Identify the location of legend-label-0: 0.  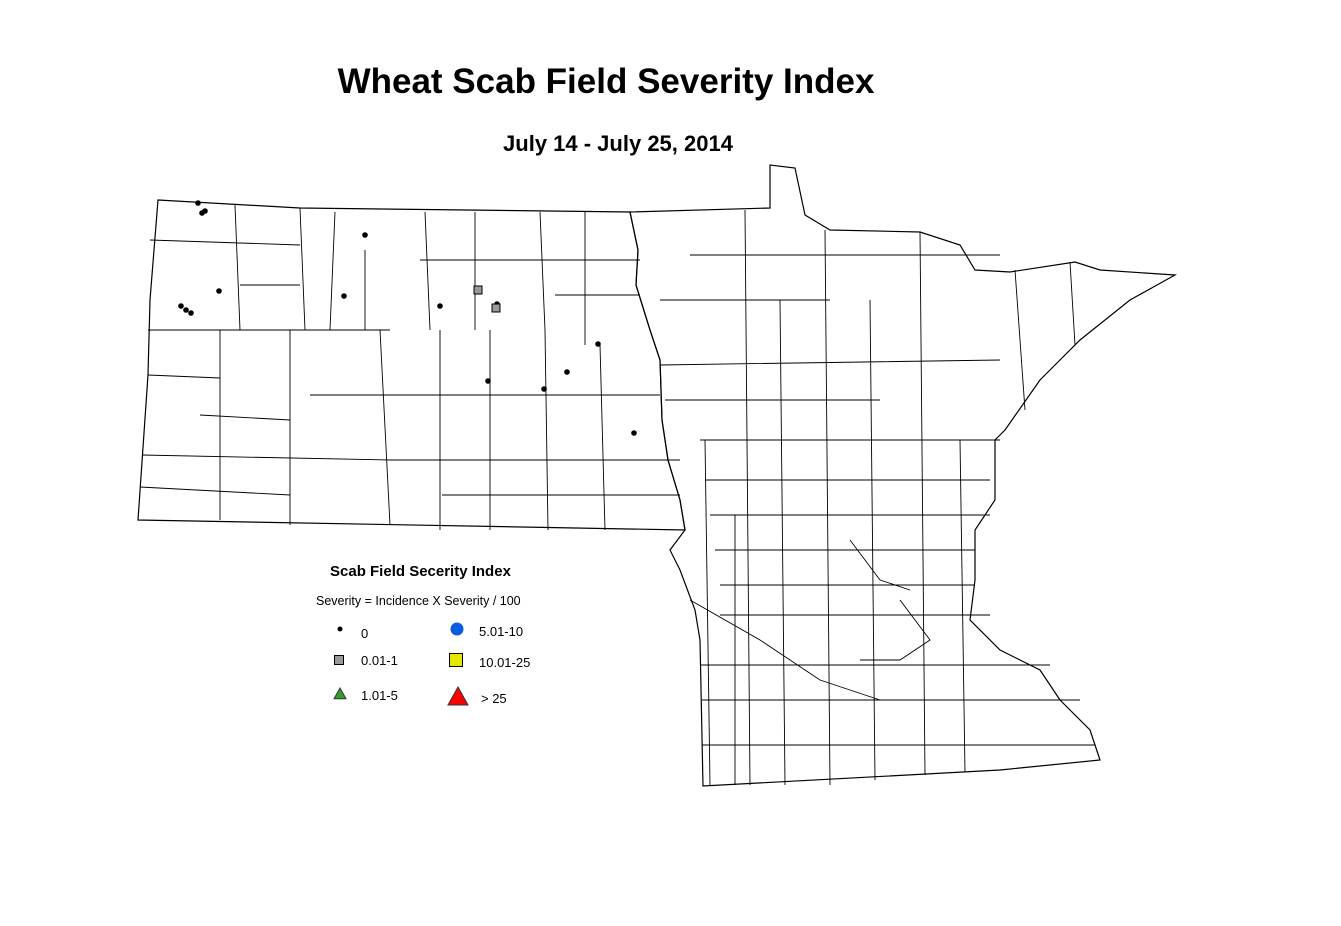
(365, 633).